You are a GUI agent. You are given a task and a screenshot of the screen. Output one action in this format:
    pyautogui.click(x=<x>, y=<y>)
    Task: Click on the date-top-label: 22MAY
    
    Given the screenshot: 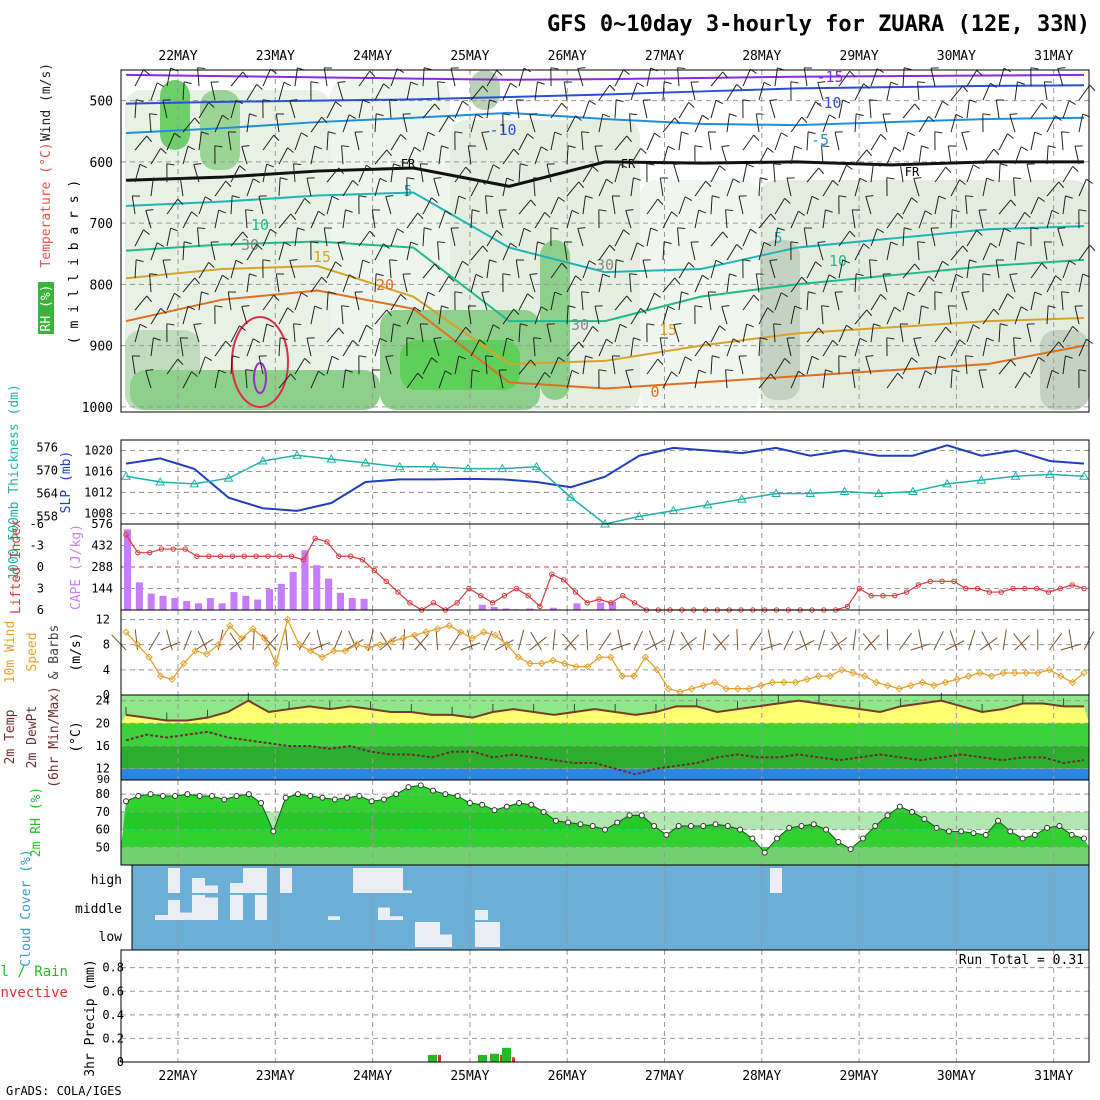 What is the action you would take?
    pyautogui.click(x=177, y=56)
    